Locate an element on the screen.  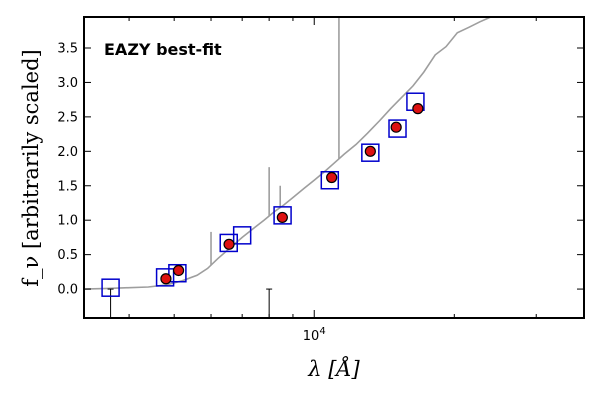
y-tick-label: 3.0 is located at coordinates (67, 83).